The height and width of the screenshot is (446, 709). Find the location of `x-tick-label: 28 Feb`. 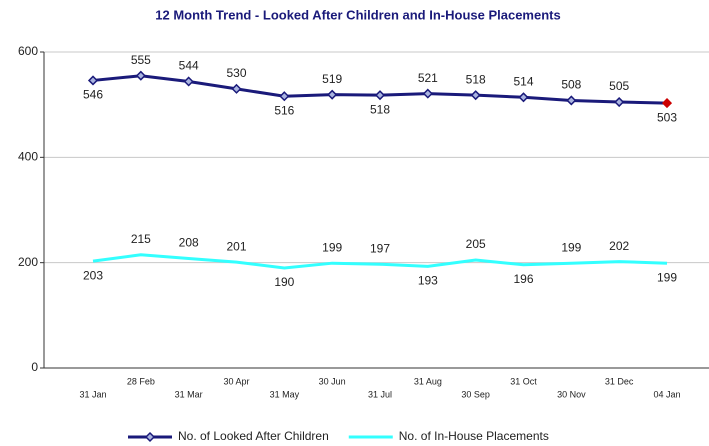

x-tick-label: 28 Feb is located at coordinates (141, 381).